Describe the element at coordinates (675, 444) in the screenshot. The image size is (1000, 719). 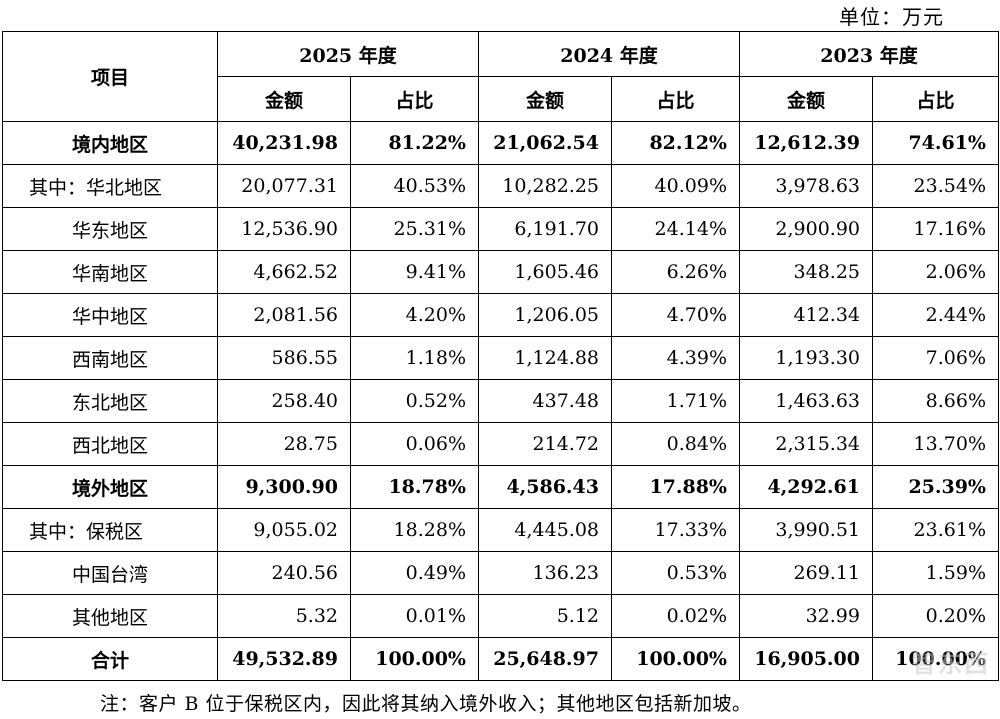
I see `ratio-2024-cell: 0.84%` at that location.